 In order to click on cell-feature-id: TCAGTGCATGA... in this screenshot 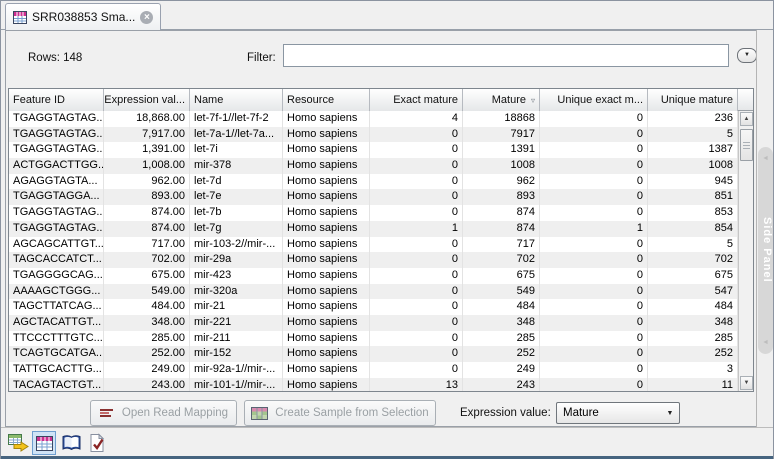, I will do `click(56, 354)`.